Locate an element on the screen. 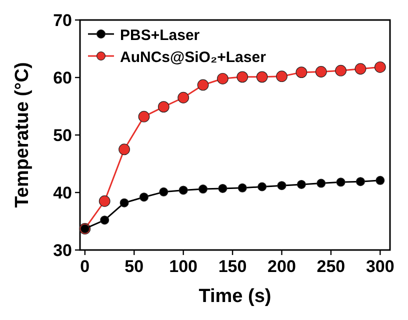  y-tick-label: 30 is located at coordinates (62, 250).